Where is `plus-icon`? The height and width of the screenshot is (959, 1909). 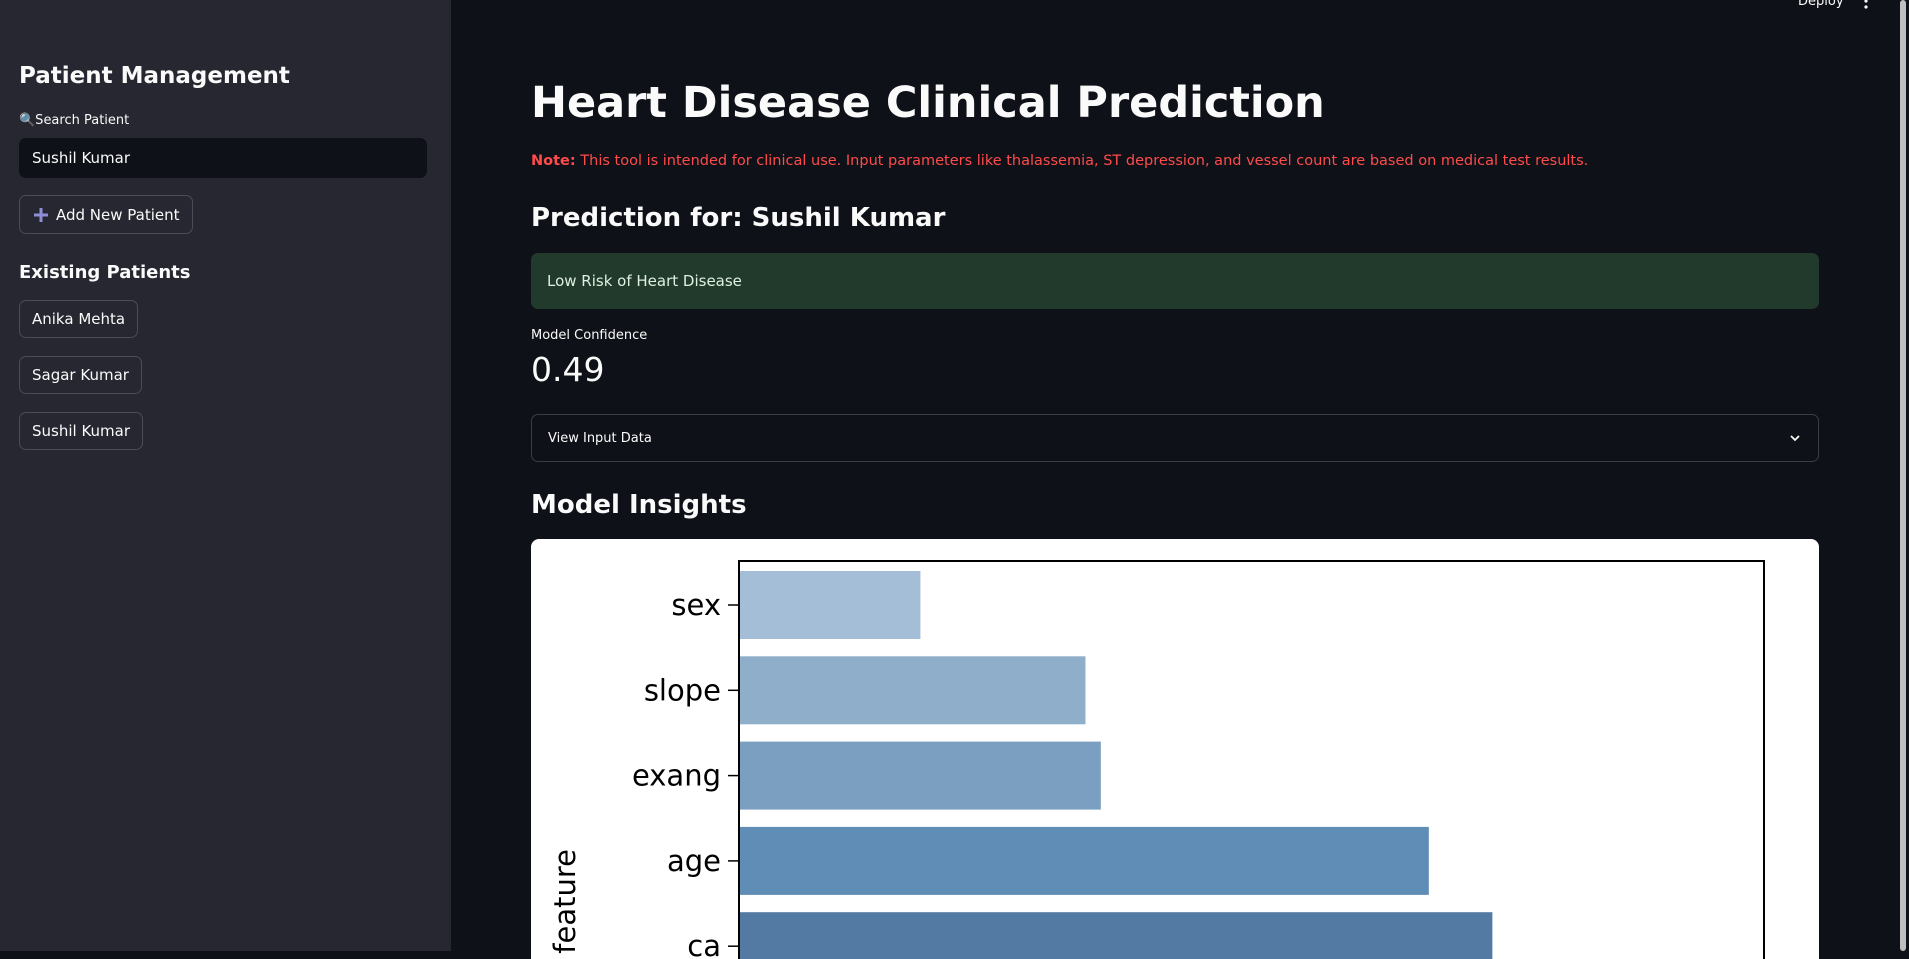
plus-icon is located at coordinates (41, 214).